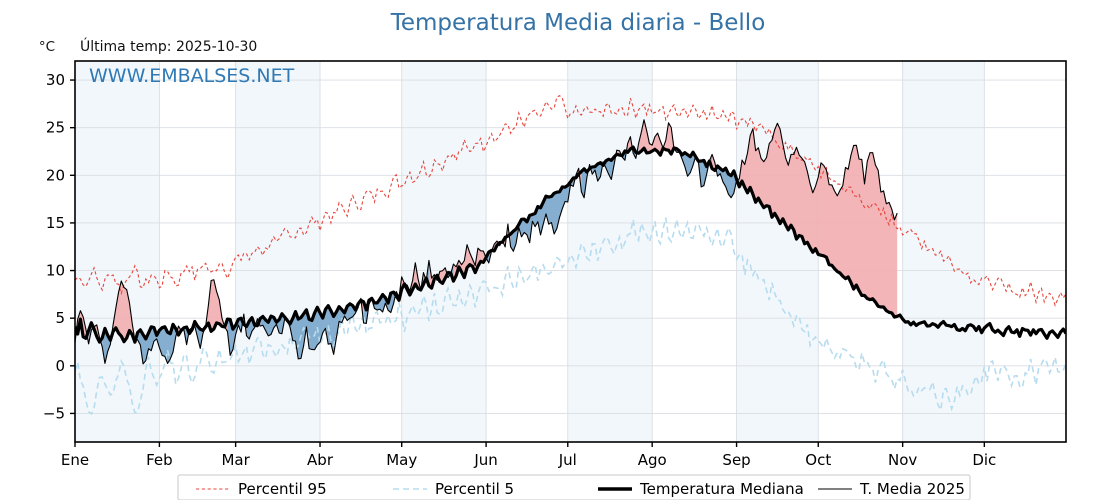 This screenshot has height=500, width=1120. What do you see at coordinates (721, 489) in the screenshot?
I see `legend-label-3: Temperatura Mediana` at bounding box center [721, 489].